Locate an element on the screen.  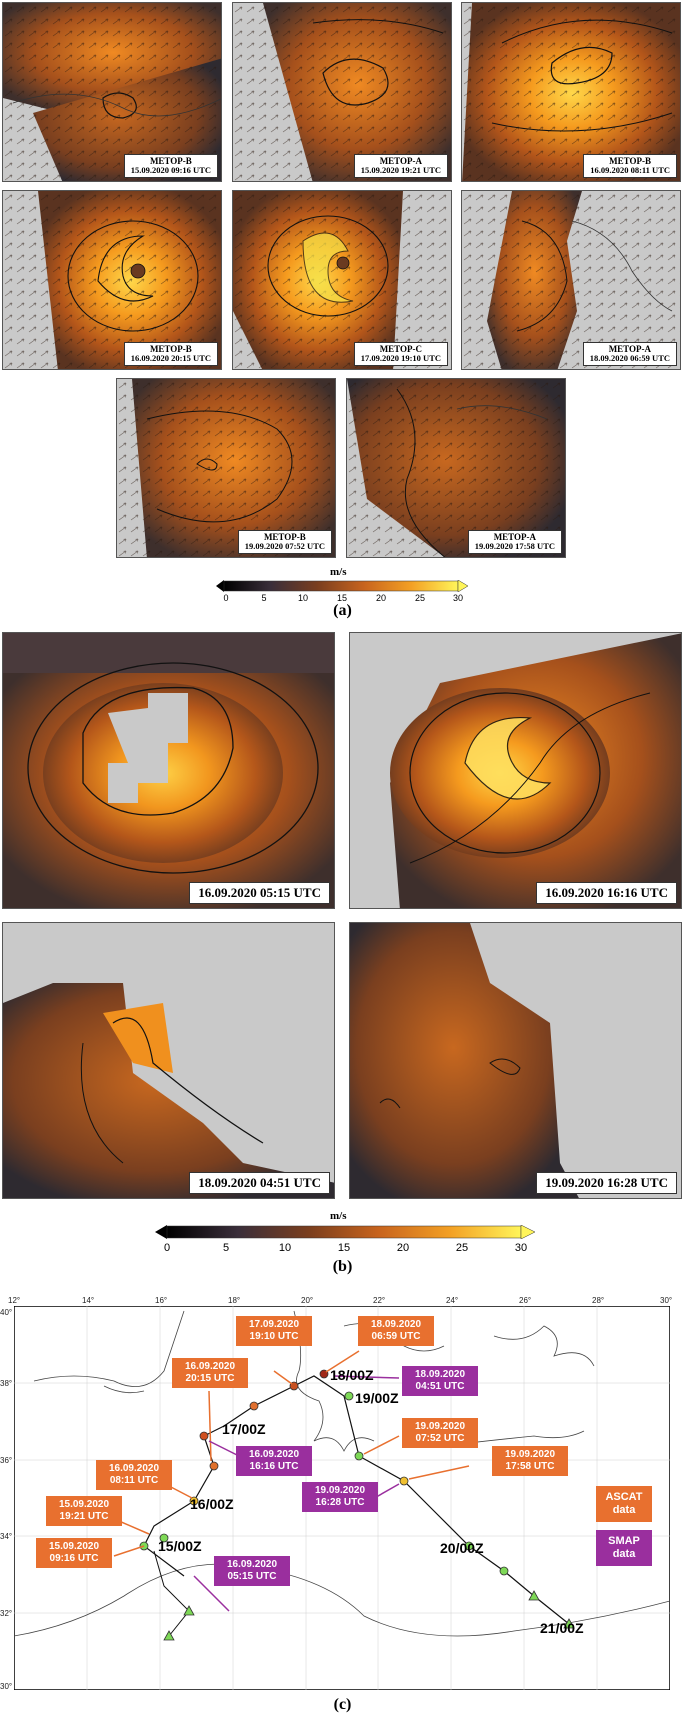
smap-panel-3: 18.09.2020 04:51 UTC is located at coordinates (168, 1060).